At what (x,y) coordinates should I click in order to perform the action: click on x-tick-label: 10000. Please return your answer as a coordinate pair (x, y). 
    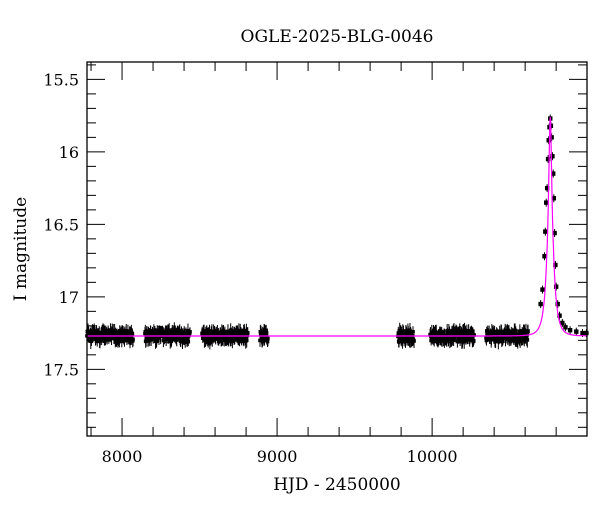
    Looking at the image, I should click on (432, 456).